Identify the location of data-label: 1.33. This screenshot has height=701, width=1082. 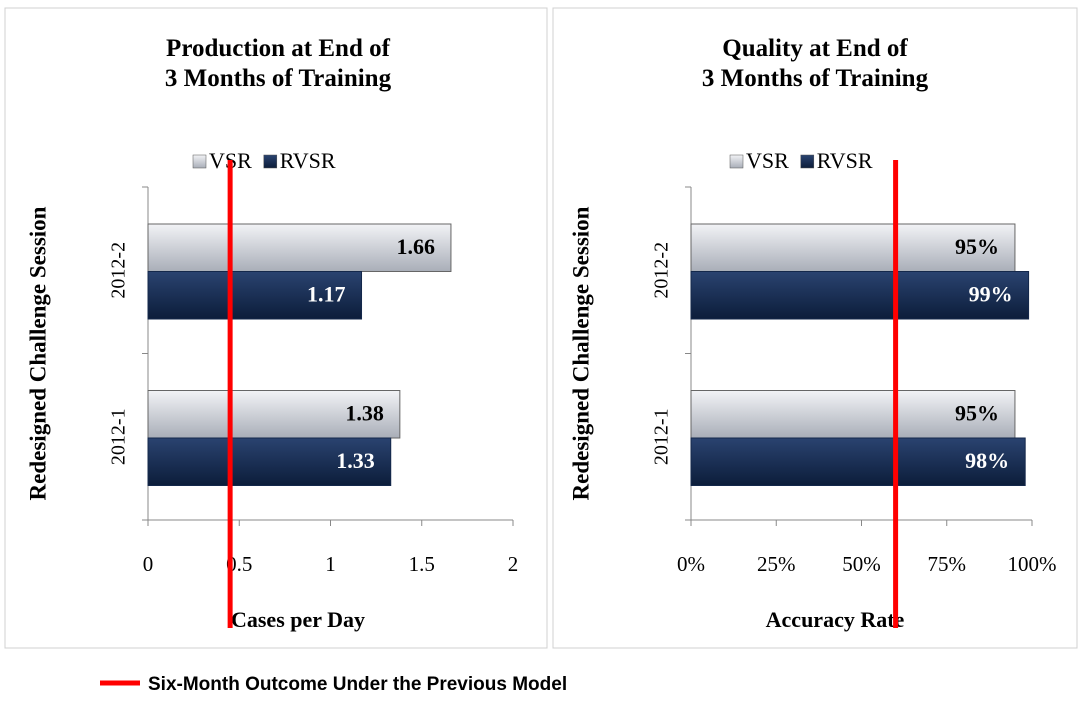
(355, 460).